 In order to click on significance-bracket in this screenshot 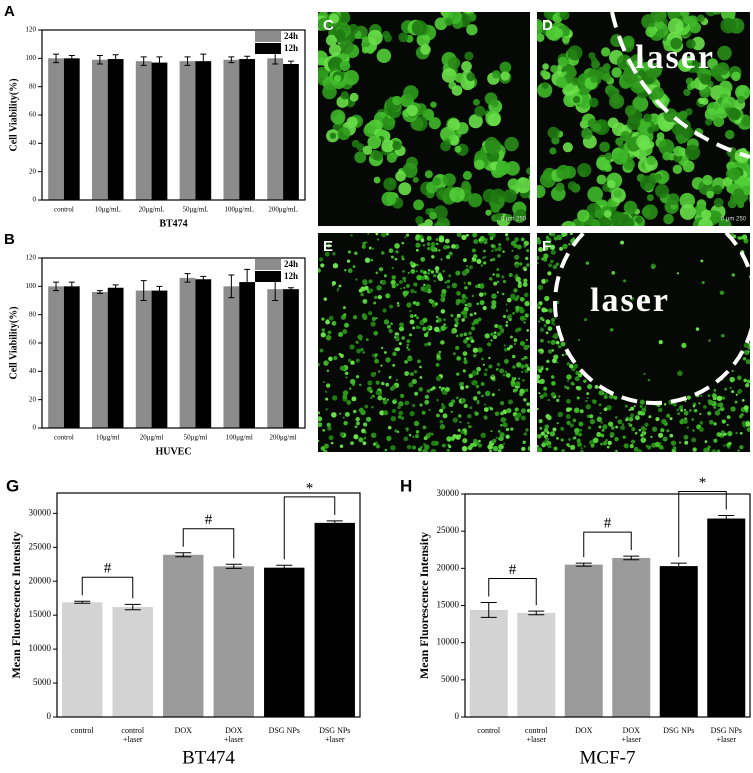, I will do `click(512, 592)`.